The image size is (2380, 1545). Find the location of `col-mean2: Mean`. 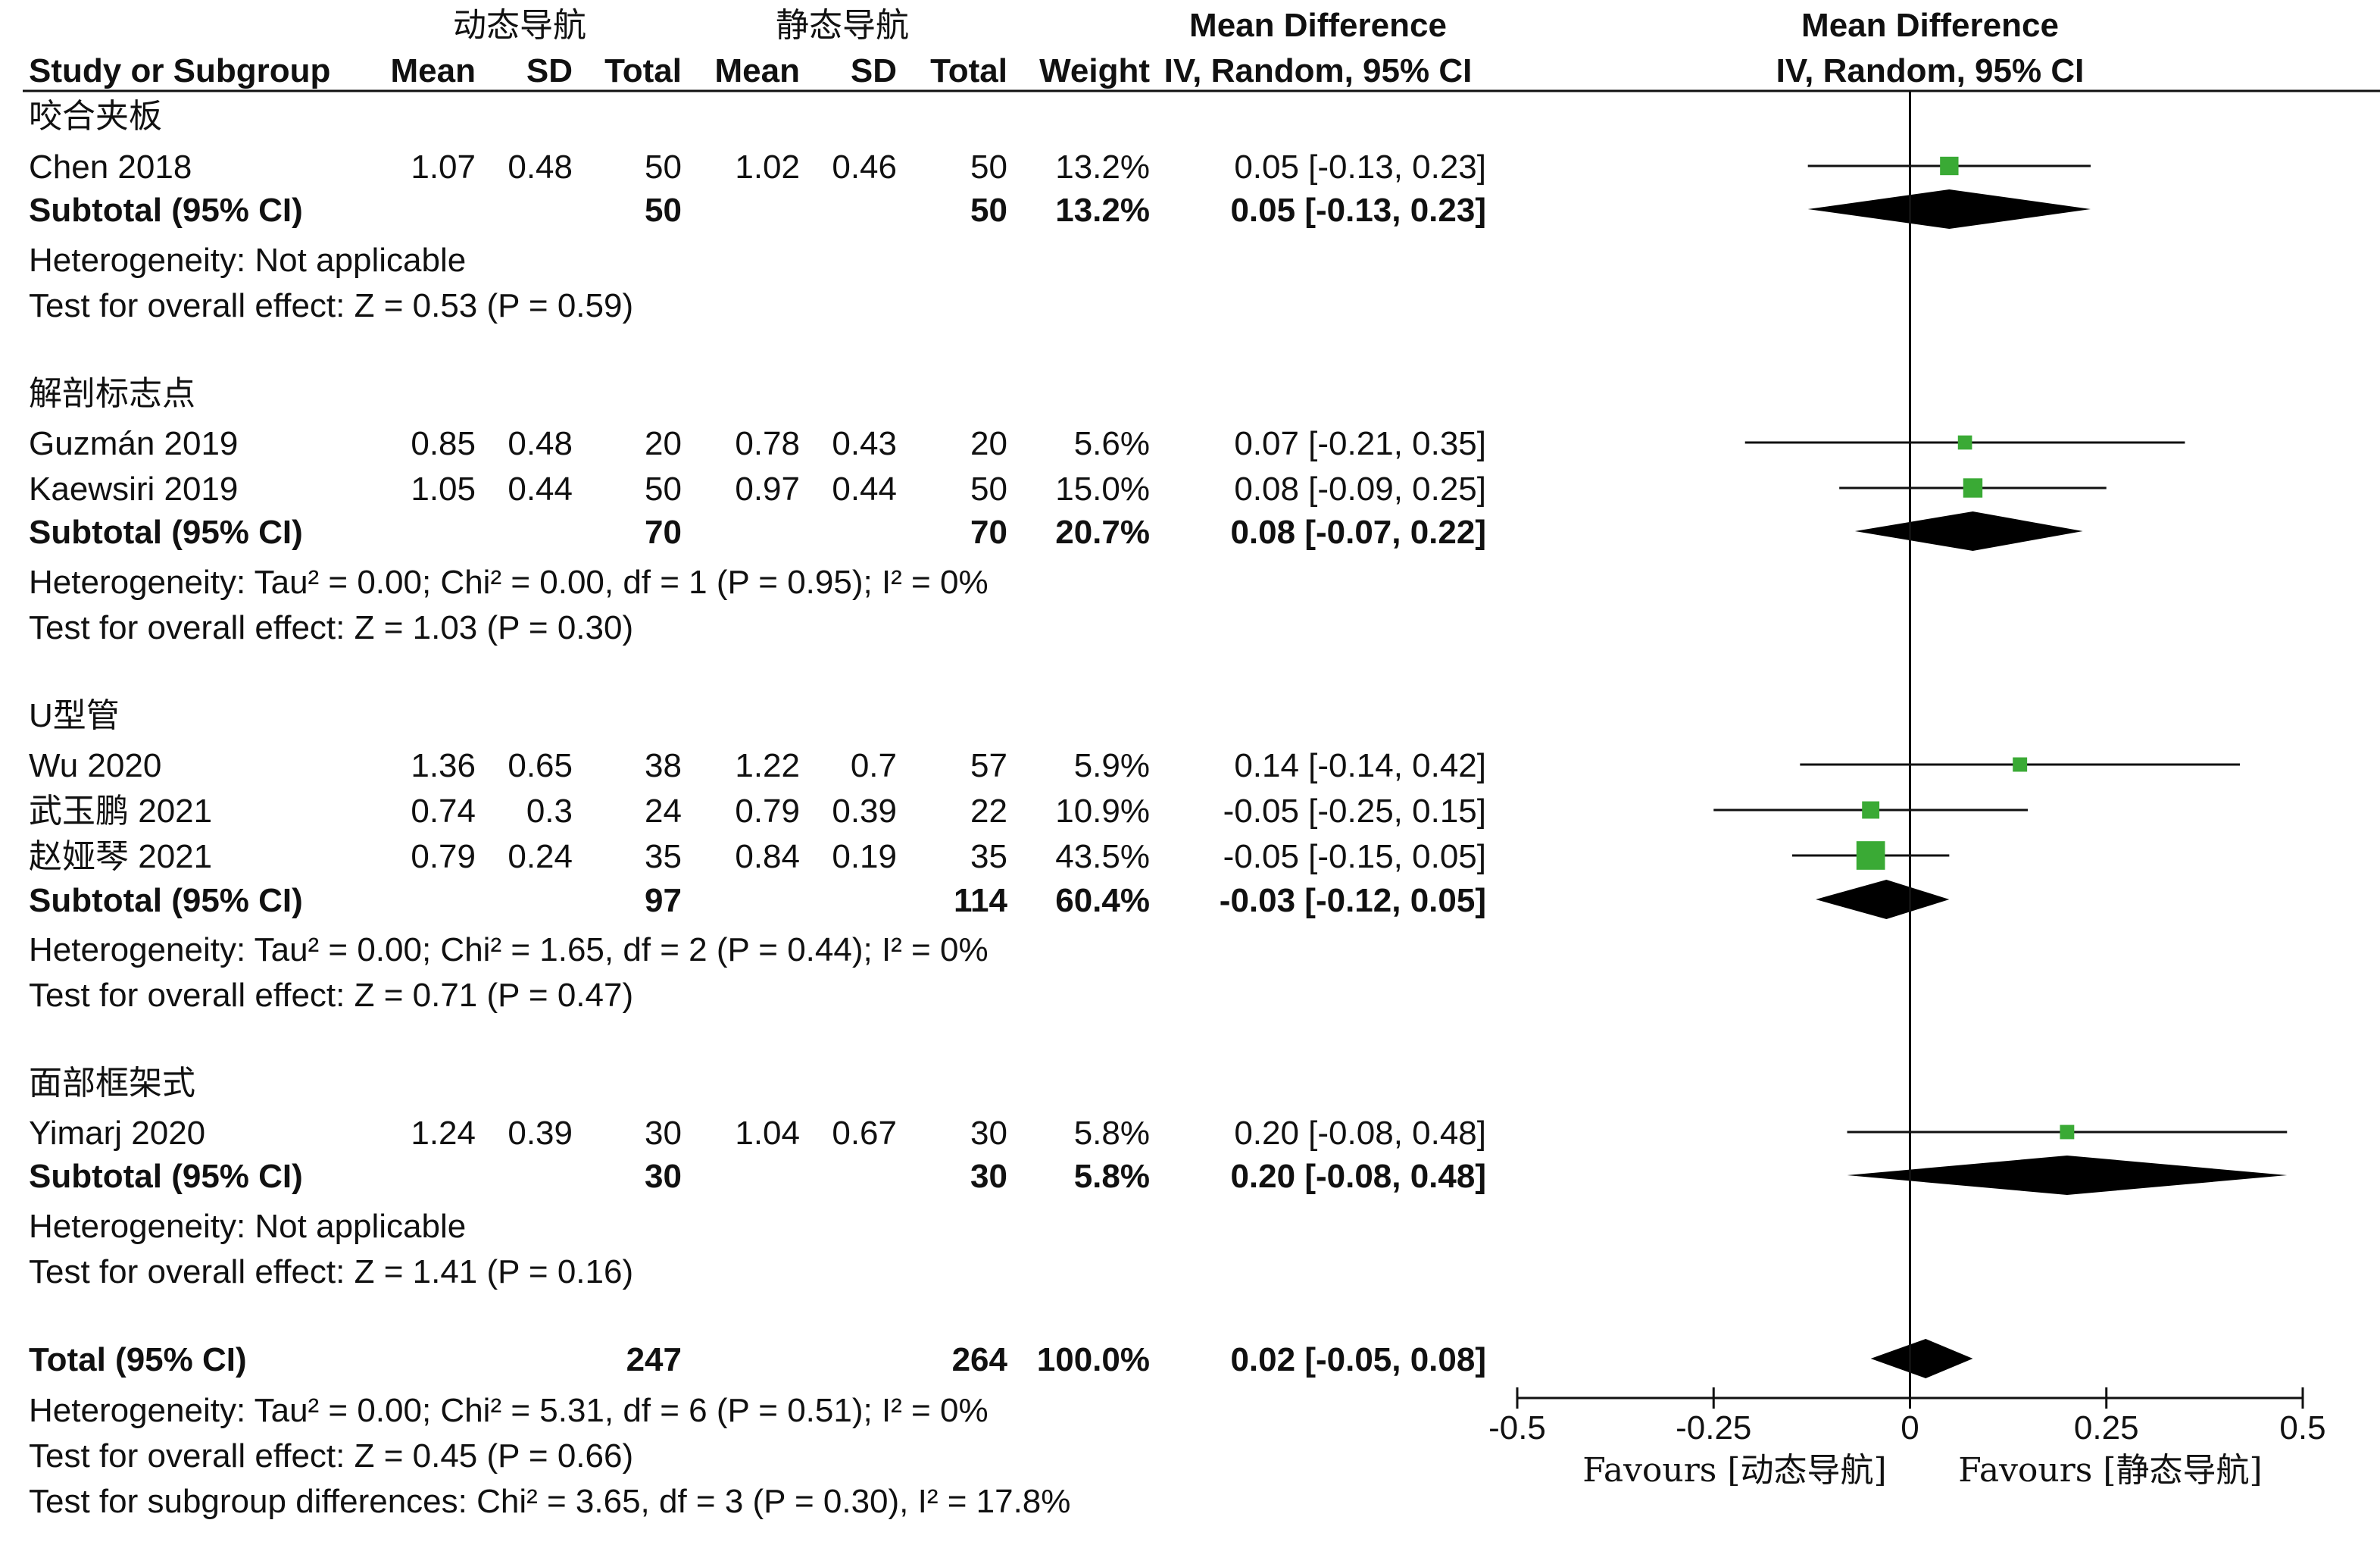

col-mean2: Mean is located at coordinates (758, 70).